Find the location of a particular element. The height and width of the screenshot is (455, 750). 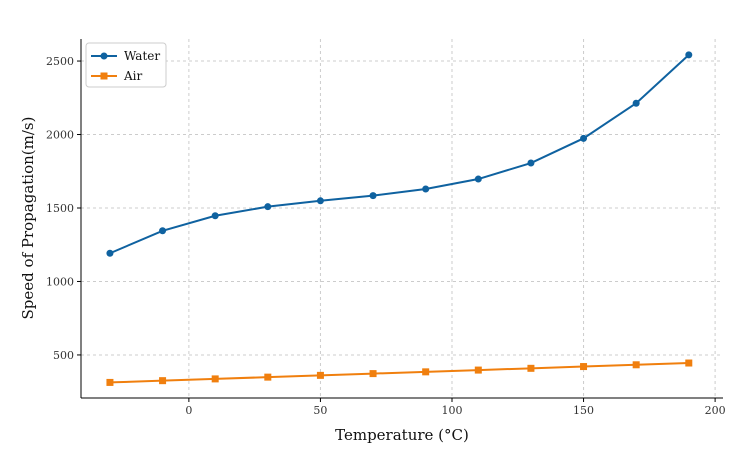

y-tick-label: 2500 is located at coordinates (60, 61).